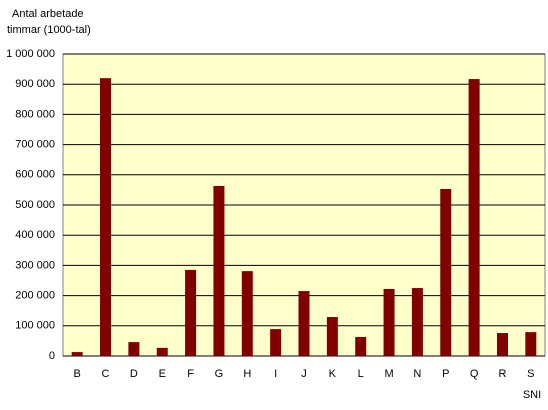  Describe the element at coordinates (162, 374) in the screenshot. I see `x-tick-label: E` at that location.